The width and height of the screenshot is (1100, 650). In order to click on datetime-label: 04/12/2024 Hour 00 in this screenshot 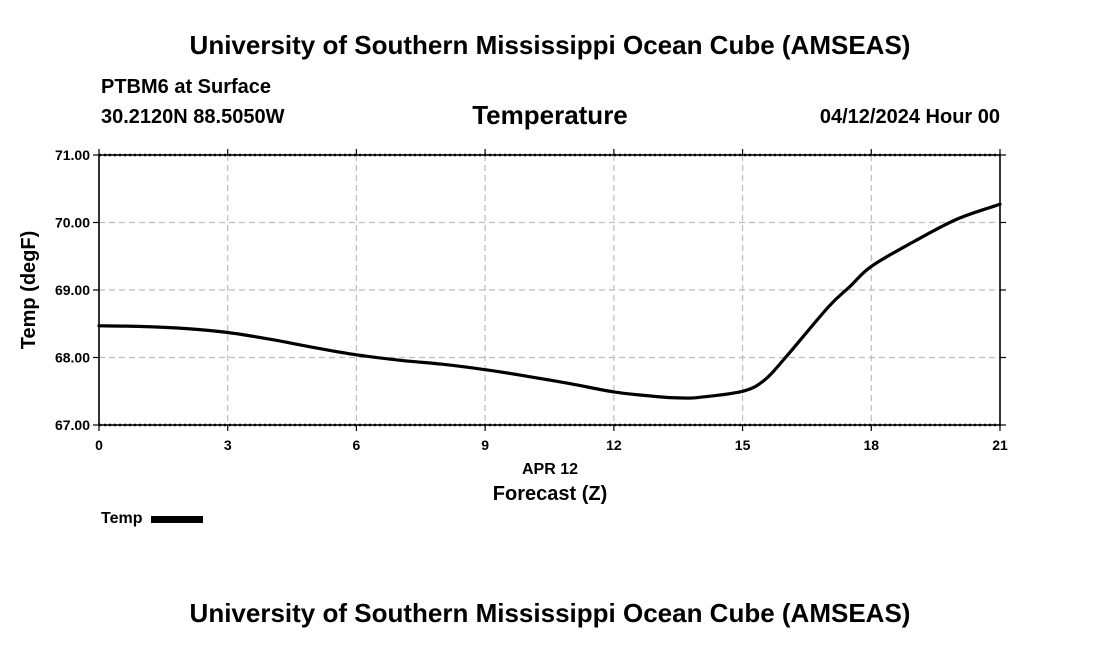, I will do `click(909, 117)`.